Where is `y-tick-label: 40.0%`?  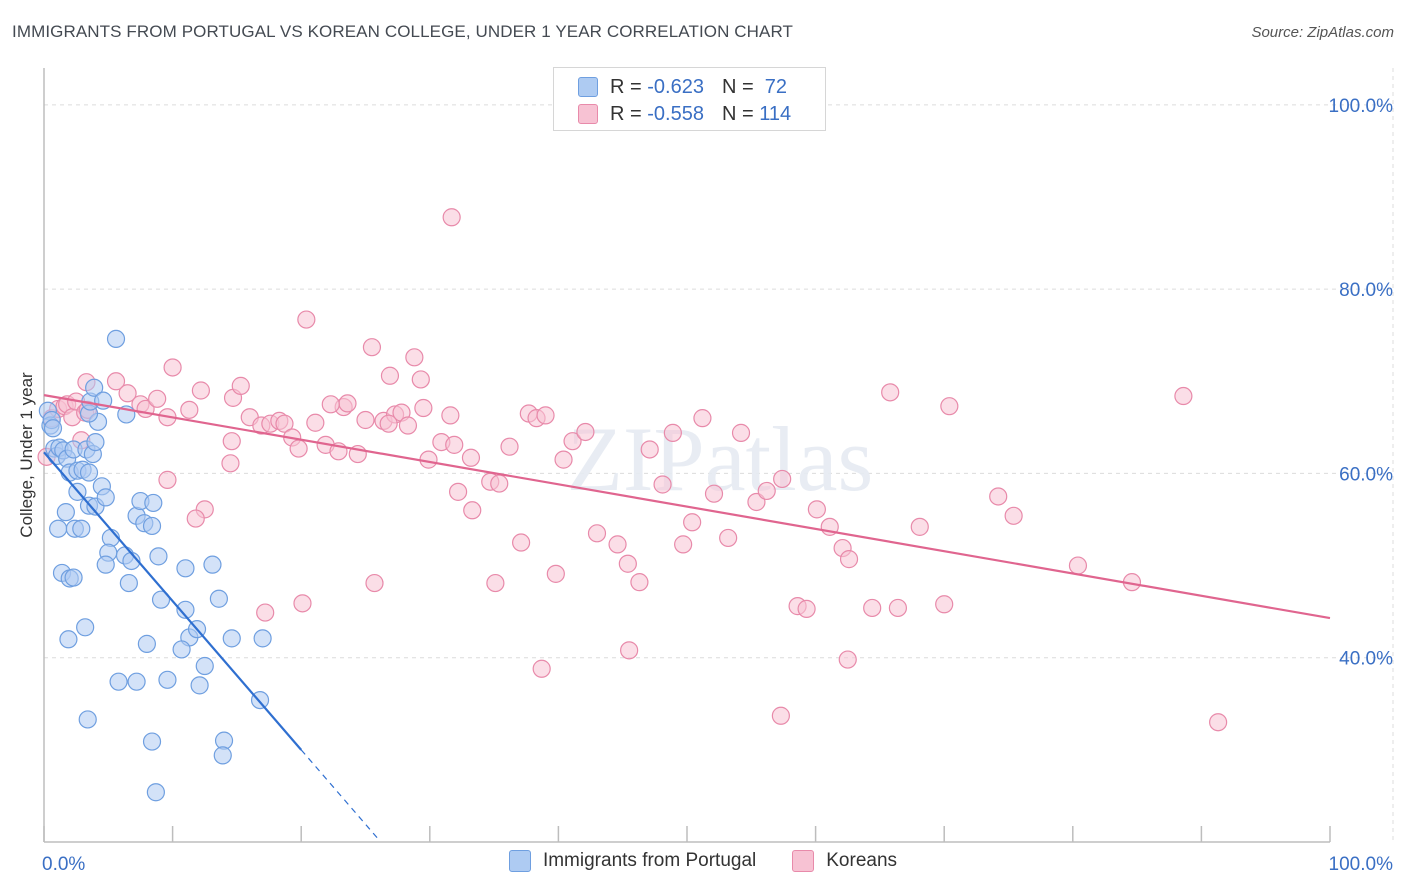 y-tick-label: 40.0% is located at coordinates (1366, 659).